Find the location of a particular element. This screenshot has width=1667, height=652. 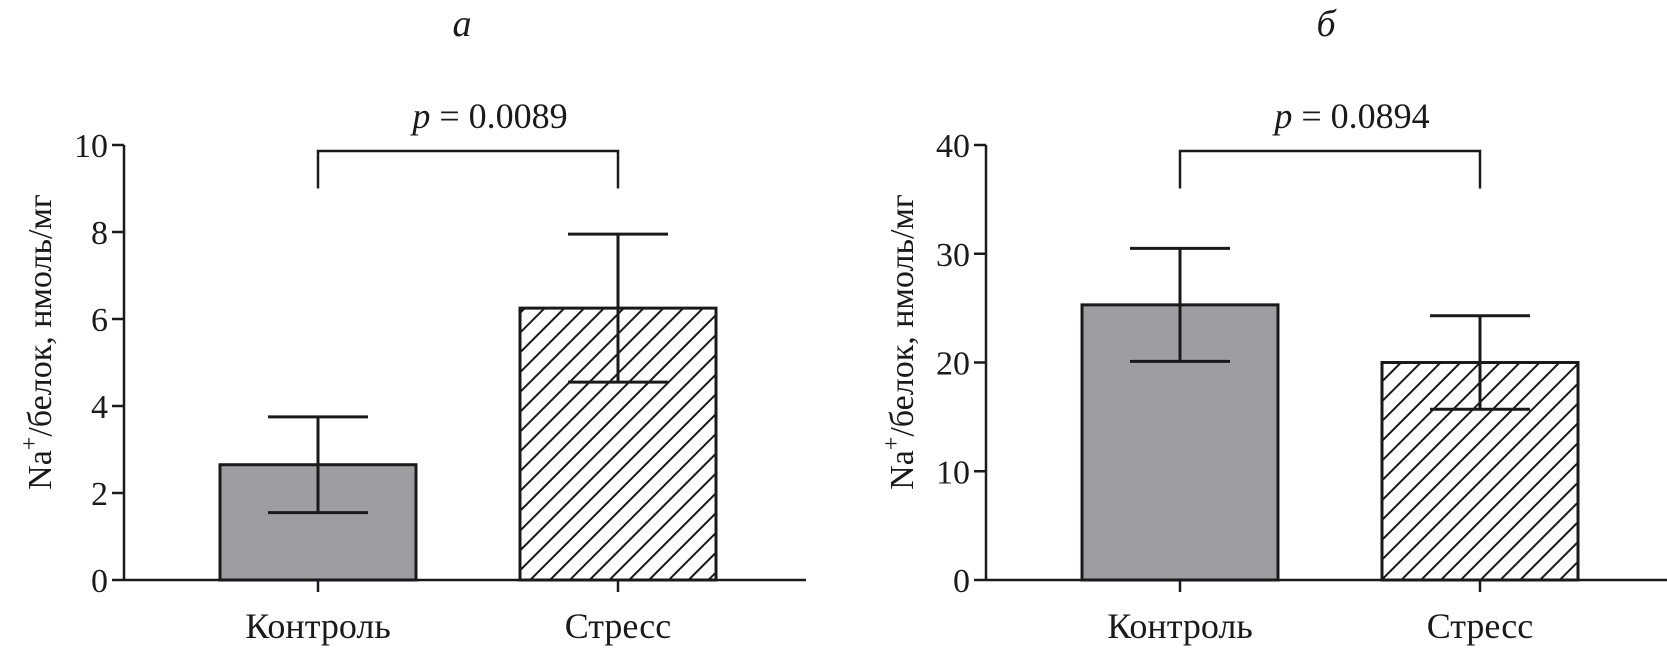

y-axis-ticks-a: 0 2 4 6 8 10 is located at coordinates (99, 364).